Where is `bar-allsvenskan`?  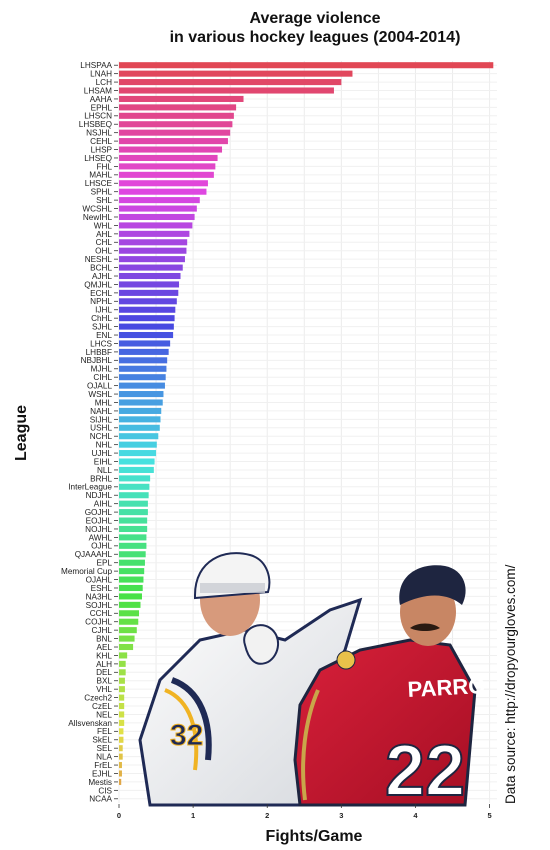 bar-allsvenskan is located at coordinates (122, 722).